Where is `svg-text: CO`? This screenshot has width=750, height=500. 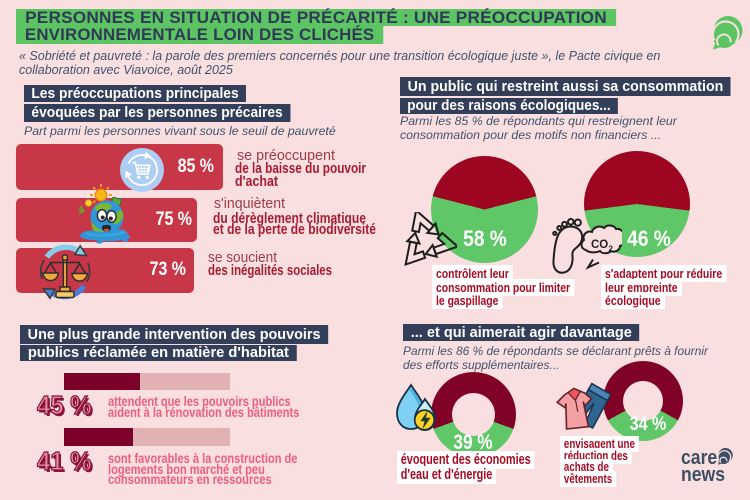
svg-text: CO is located at coordinates (599, 245).